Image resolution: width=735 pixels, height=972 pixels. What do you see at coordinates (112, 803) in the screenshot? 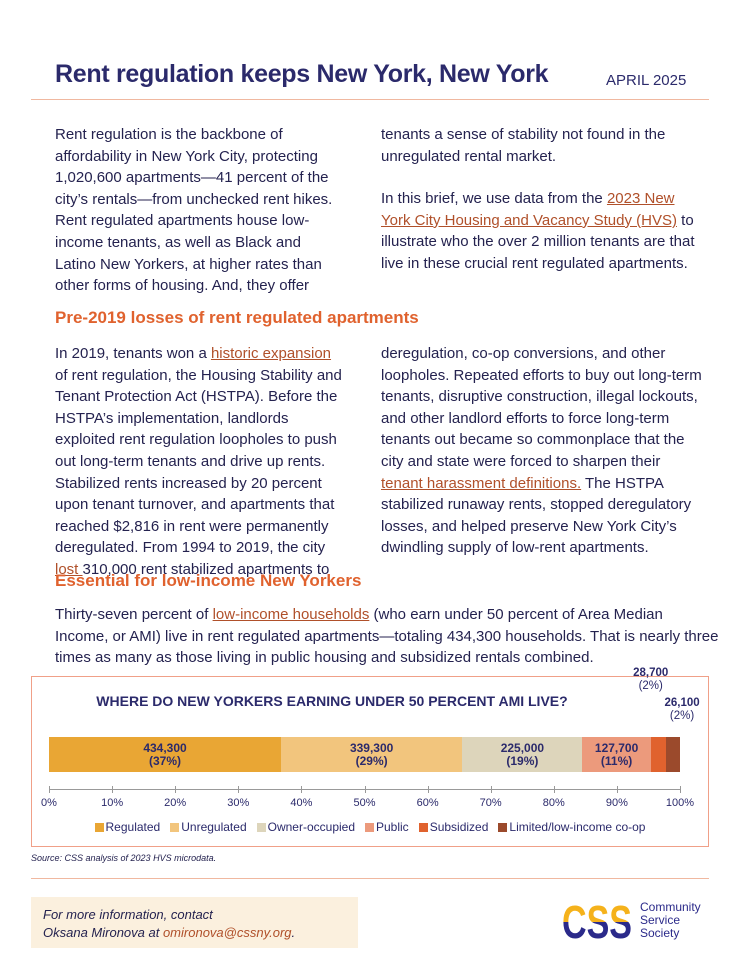
I see `x-tick-label: 10%` at bounding box center [112, 803].